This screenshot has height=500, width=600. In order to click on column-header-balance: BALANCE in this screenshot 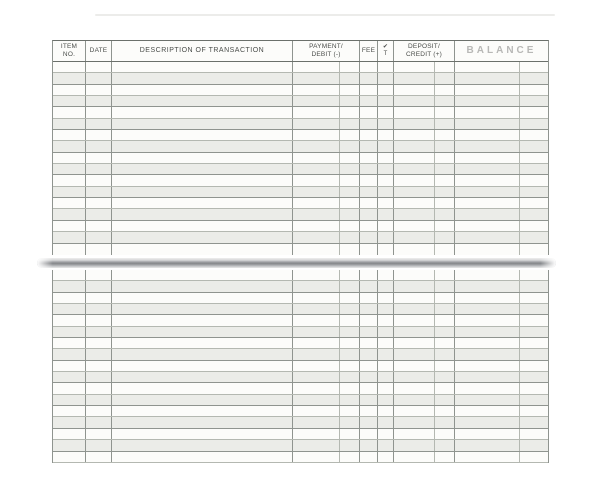, I will do `click(501, 51)`.